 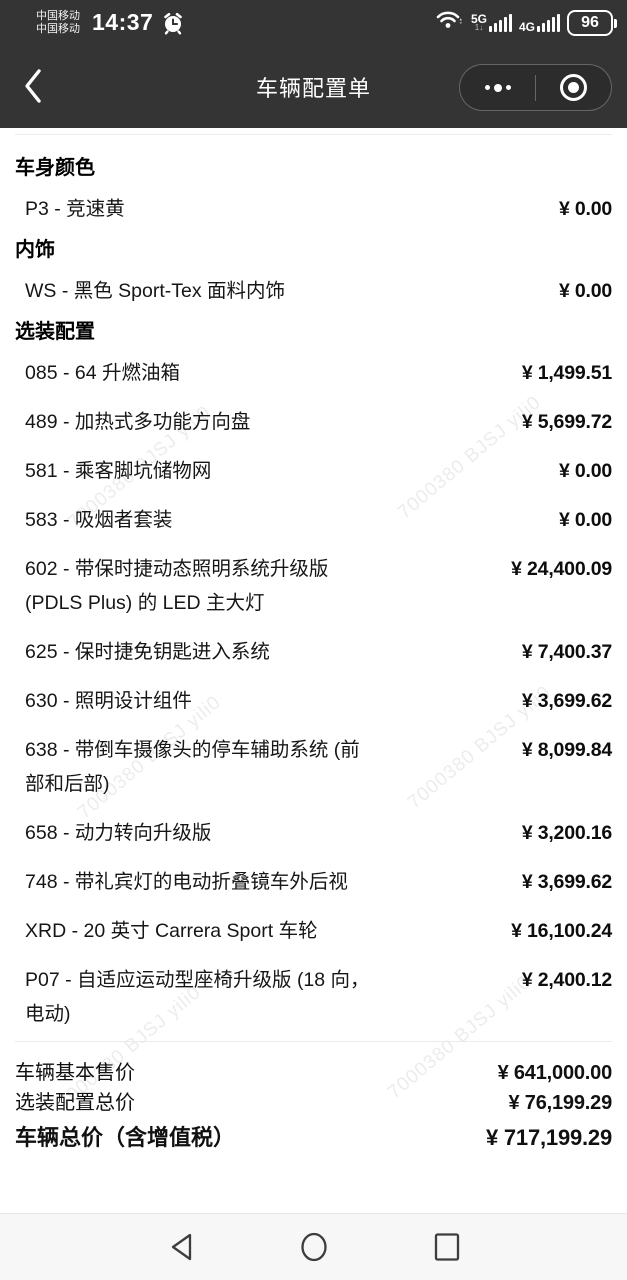 I want to click on page-title: 车辆配置单, so click(x=313, y=88).